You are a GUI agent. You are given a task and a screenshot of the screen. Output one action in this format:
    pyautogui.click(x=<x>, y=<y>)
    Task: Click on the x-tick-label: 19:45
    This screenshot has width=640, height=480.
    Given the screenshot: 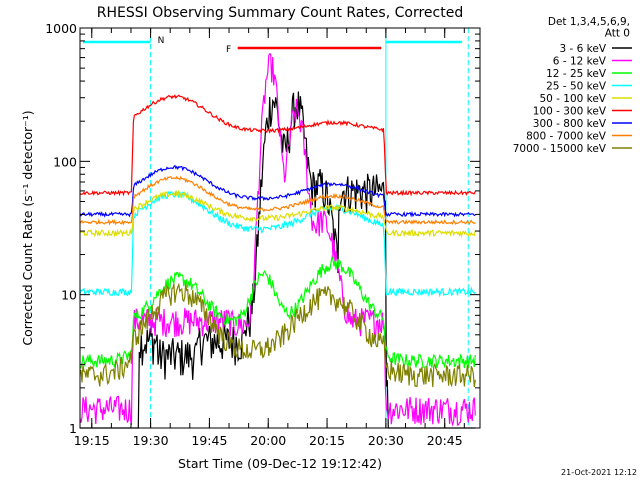 What is the action you would take?
    pyautogui.click(x=209, y=440)
    